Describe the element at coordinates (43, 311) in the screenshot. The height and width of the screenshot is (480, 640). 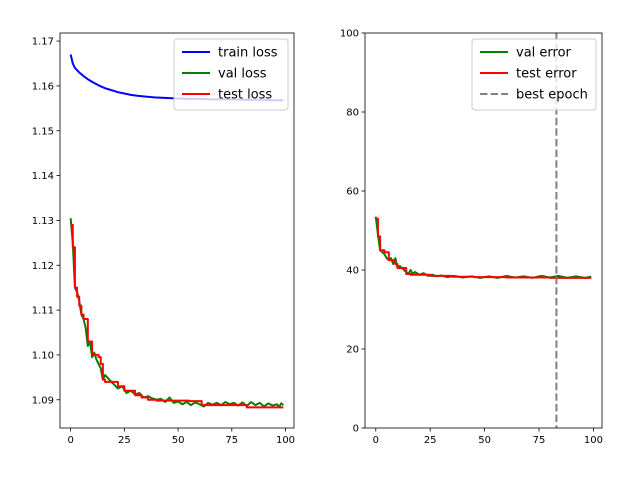
I see `y-tick-label: 1.11` at that location.